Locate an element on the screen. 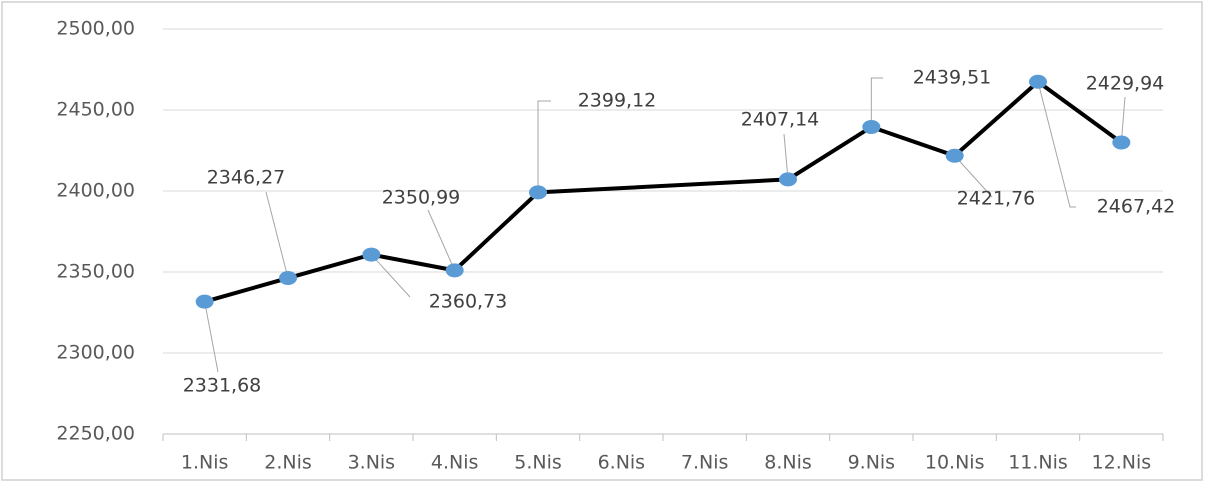 This screenshot has height=484, width=1214. y-tick-label: 2450,00 is located at coordinates (95, 110).